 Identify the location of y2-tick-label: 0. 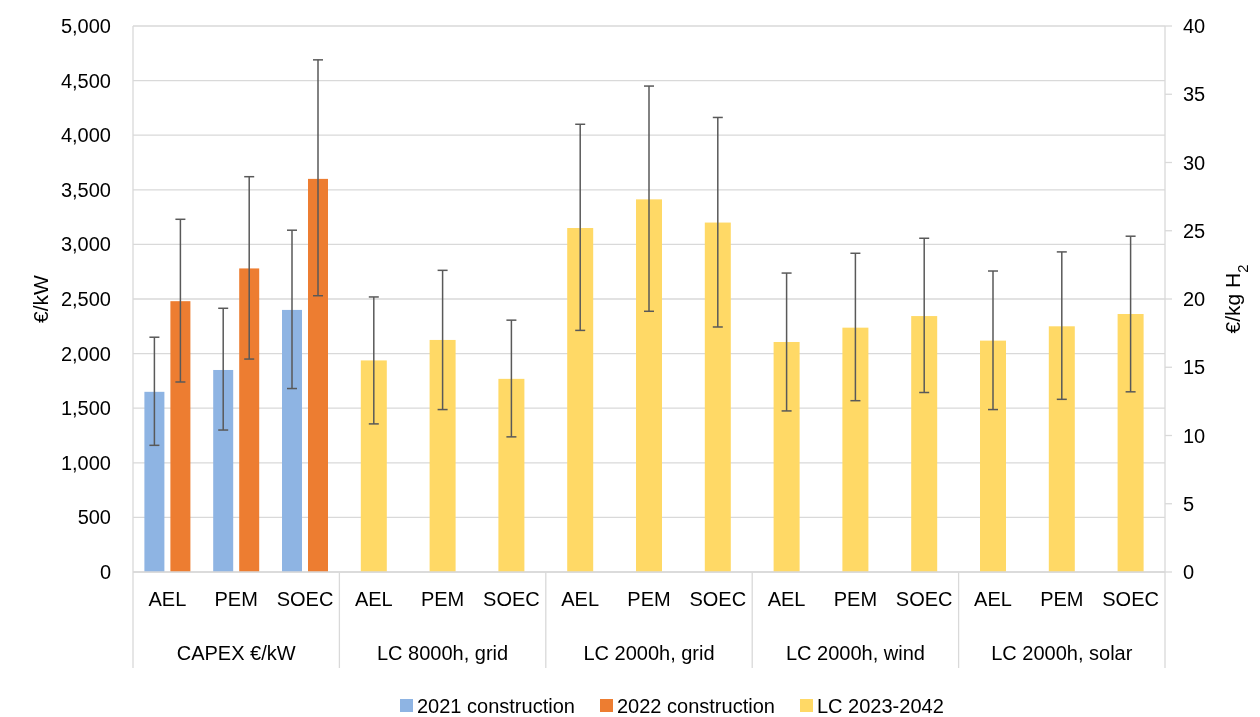
(1189, 572).